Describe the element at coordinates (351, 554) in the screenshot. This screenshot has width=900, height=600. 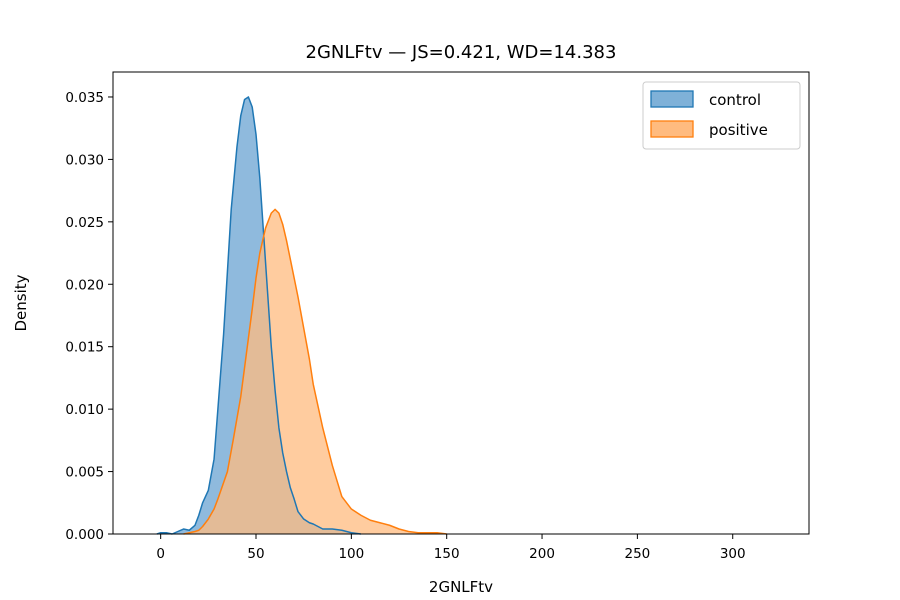
I see `x-tick-label: 100` at that location.